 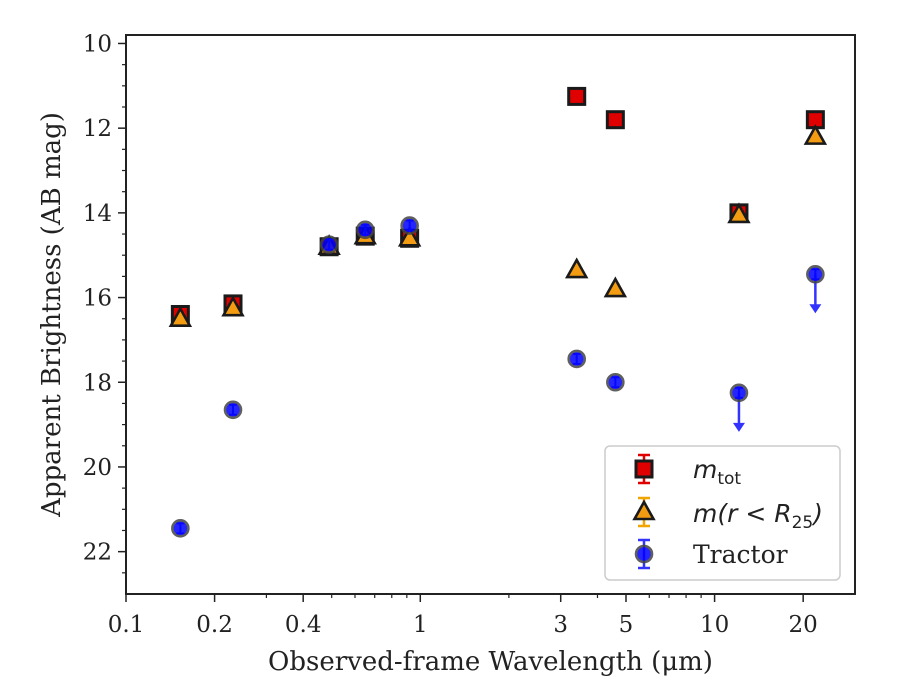 I want to click on y-tick-label: 16, so click(x=97, y=299).